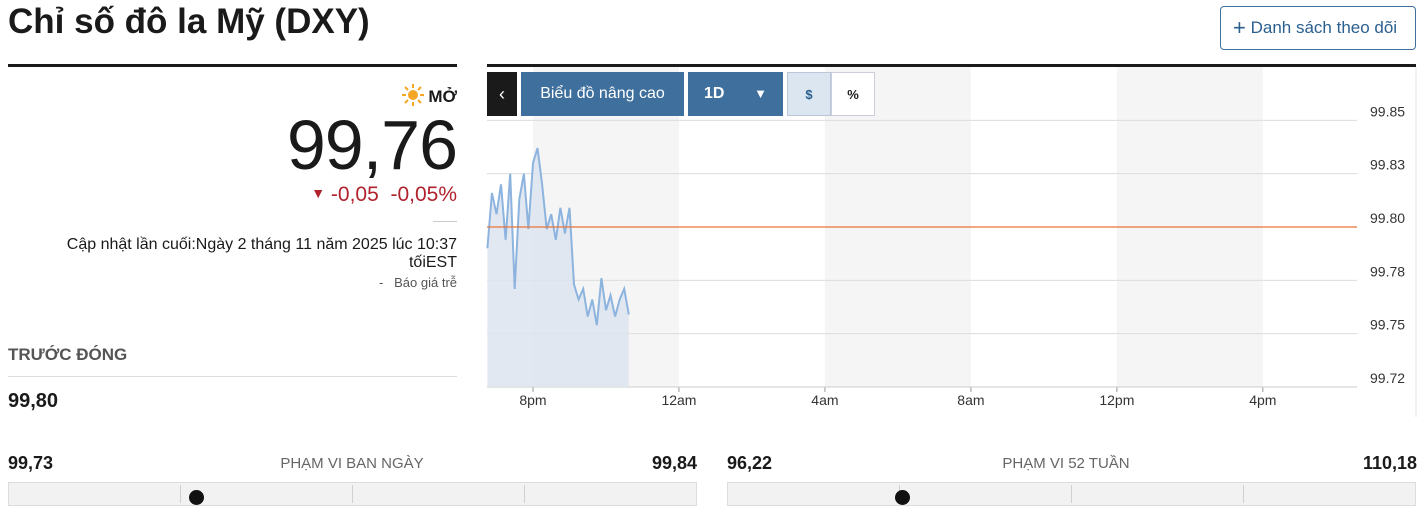  Describe the element at coordinates (318, 193) in the screenshot. I see `down-arrow: ▼` at that location.